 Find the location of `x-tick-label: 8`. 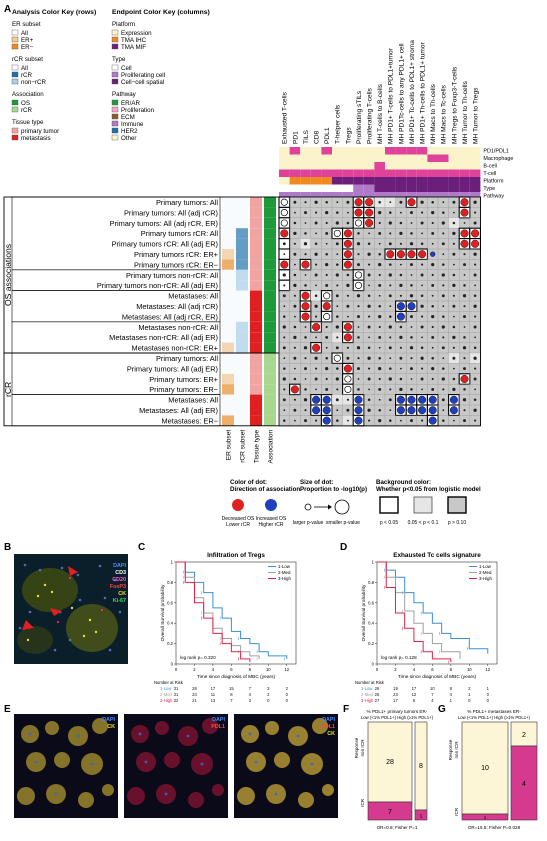

x-tick-label: 8 is located at coordinates (250, 669).